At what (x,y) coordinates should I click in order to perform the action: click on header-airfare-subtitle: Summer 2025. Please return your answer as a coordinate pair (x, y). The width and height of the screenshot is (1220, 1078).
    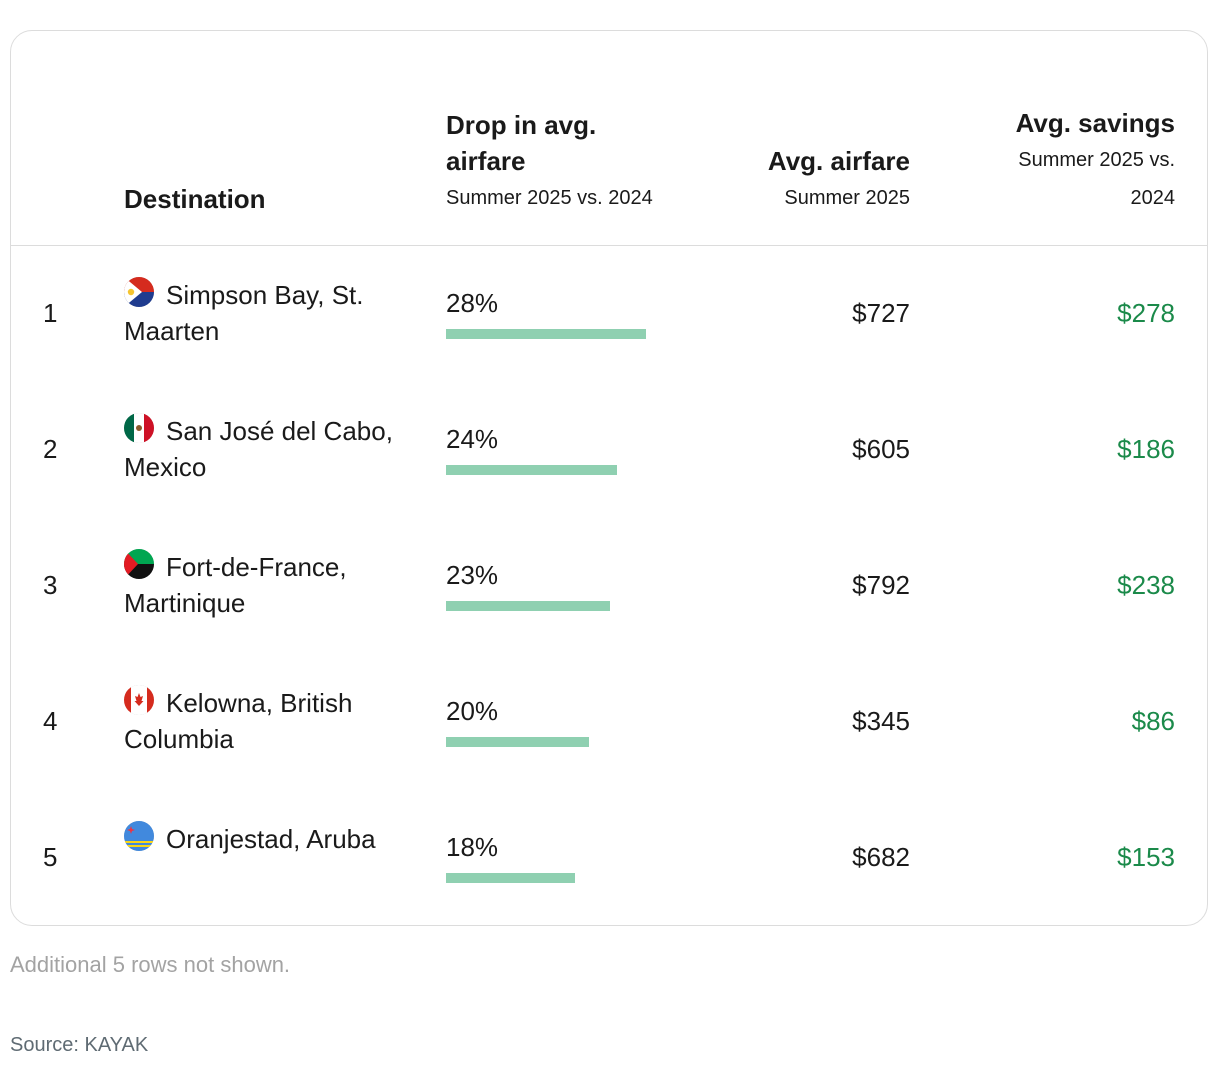
    Looking at the image, I should click on (847, 198).